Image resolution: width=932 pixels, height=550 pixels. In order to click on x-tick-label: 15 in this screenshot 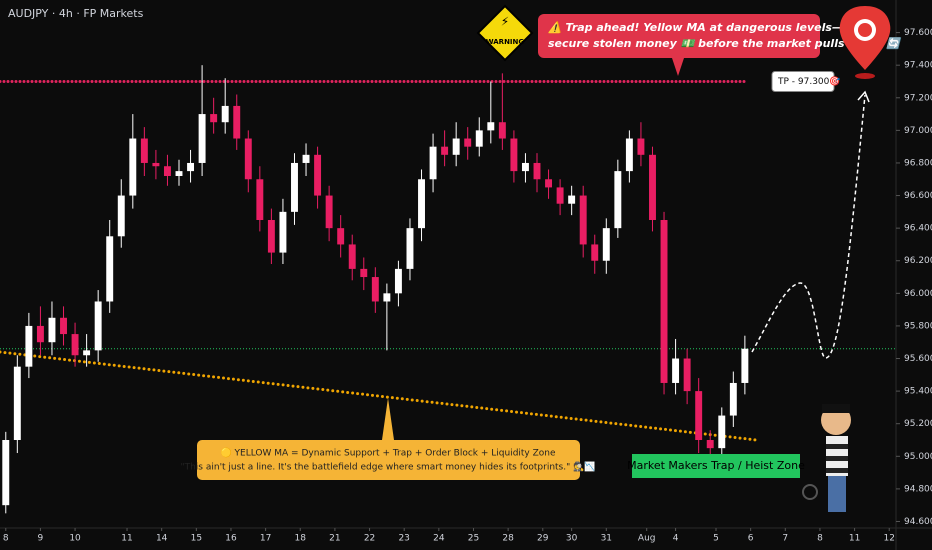, I will do `click(196, 539)`.